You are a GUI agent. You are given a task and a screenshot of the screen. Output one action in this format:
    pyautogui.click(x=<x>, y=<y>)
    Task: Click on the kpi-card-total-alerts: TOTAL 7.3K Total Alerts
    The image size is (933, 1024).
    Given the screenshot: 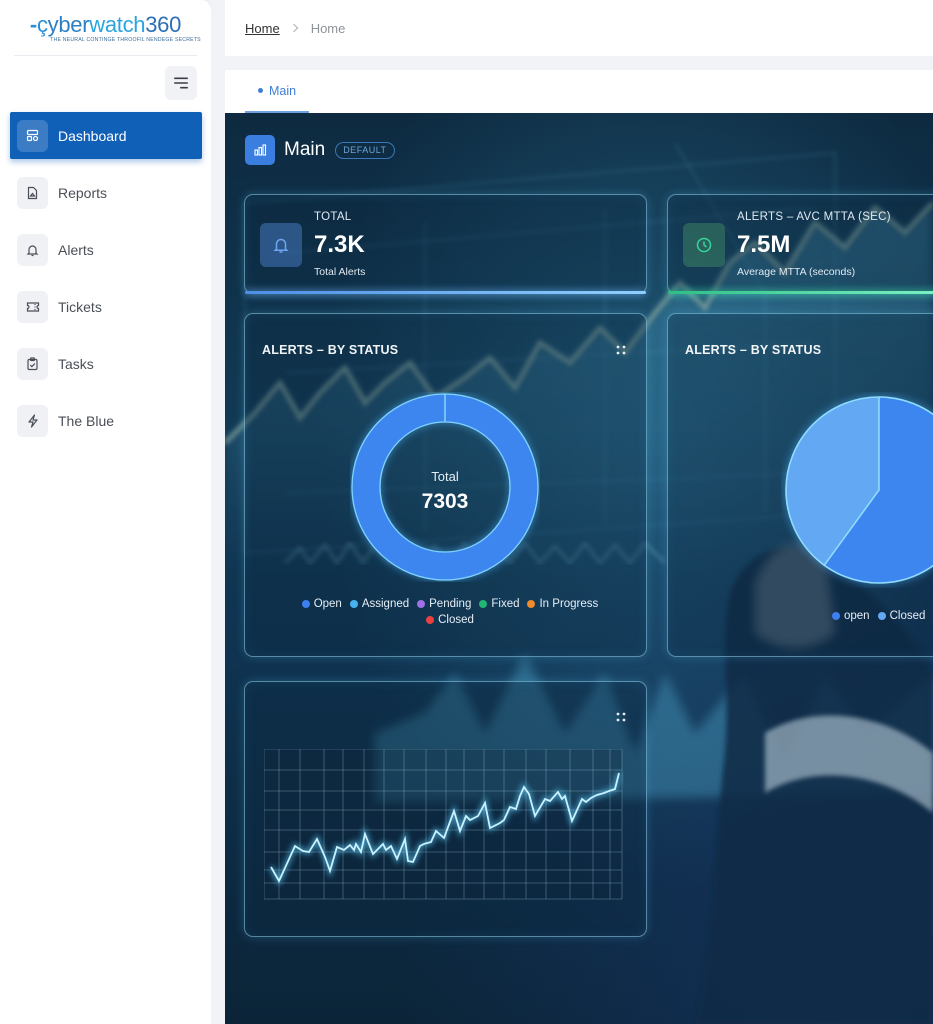 What is the action you would take?
    pyautogui.click(x=445, y=244)
    